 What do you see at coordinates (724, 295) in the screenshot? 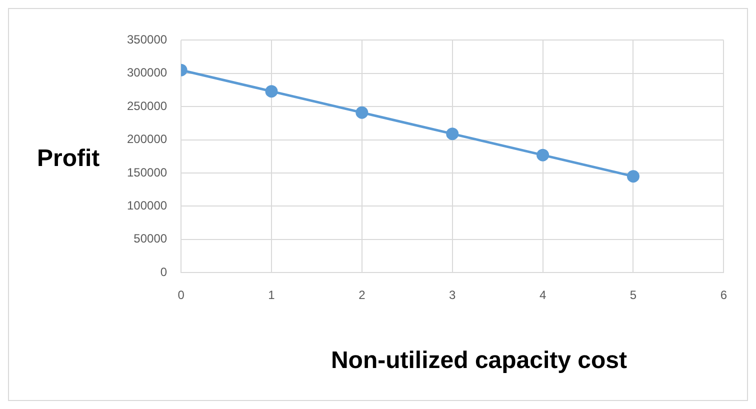
I see `x-tick-label: 6` at bounding box center [724, 295].